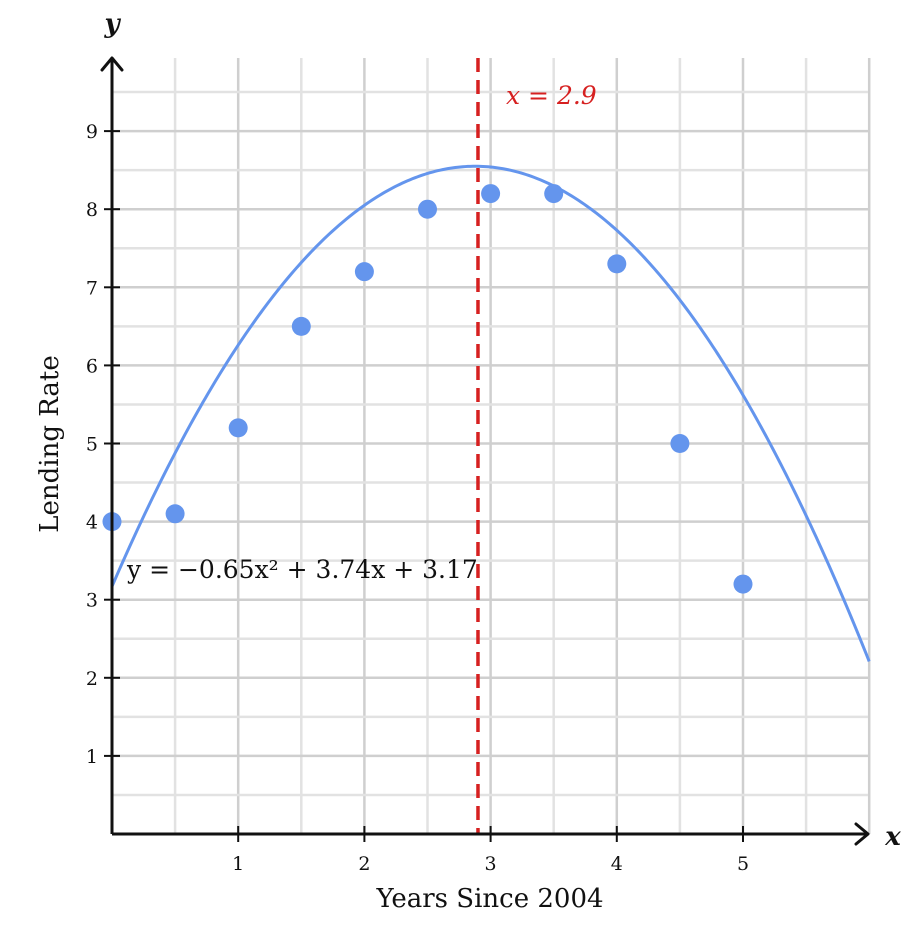  I want to click on y-tick-label: 7, so click(92, 288).